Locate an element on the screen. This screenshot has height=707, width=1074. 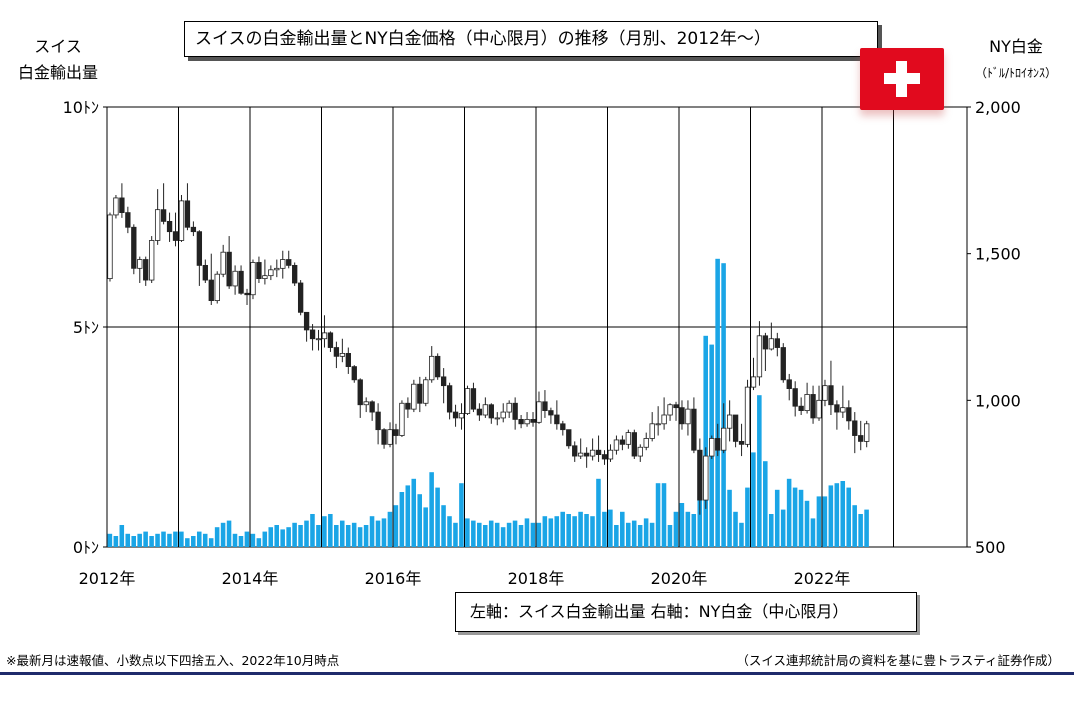
right-axis-tick-label: 2,000 is located at coordinates (998, 107).